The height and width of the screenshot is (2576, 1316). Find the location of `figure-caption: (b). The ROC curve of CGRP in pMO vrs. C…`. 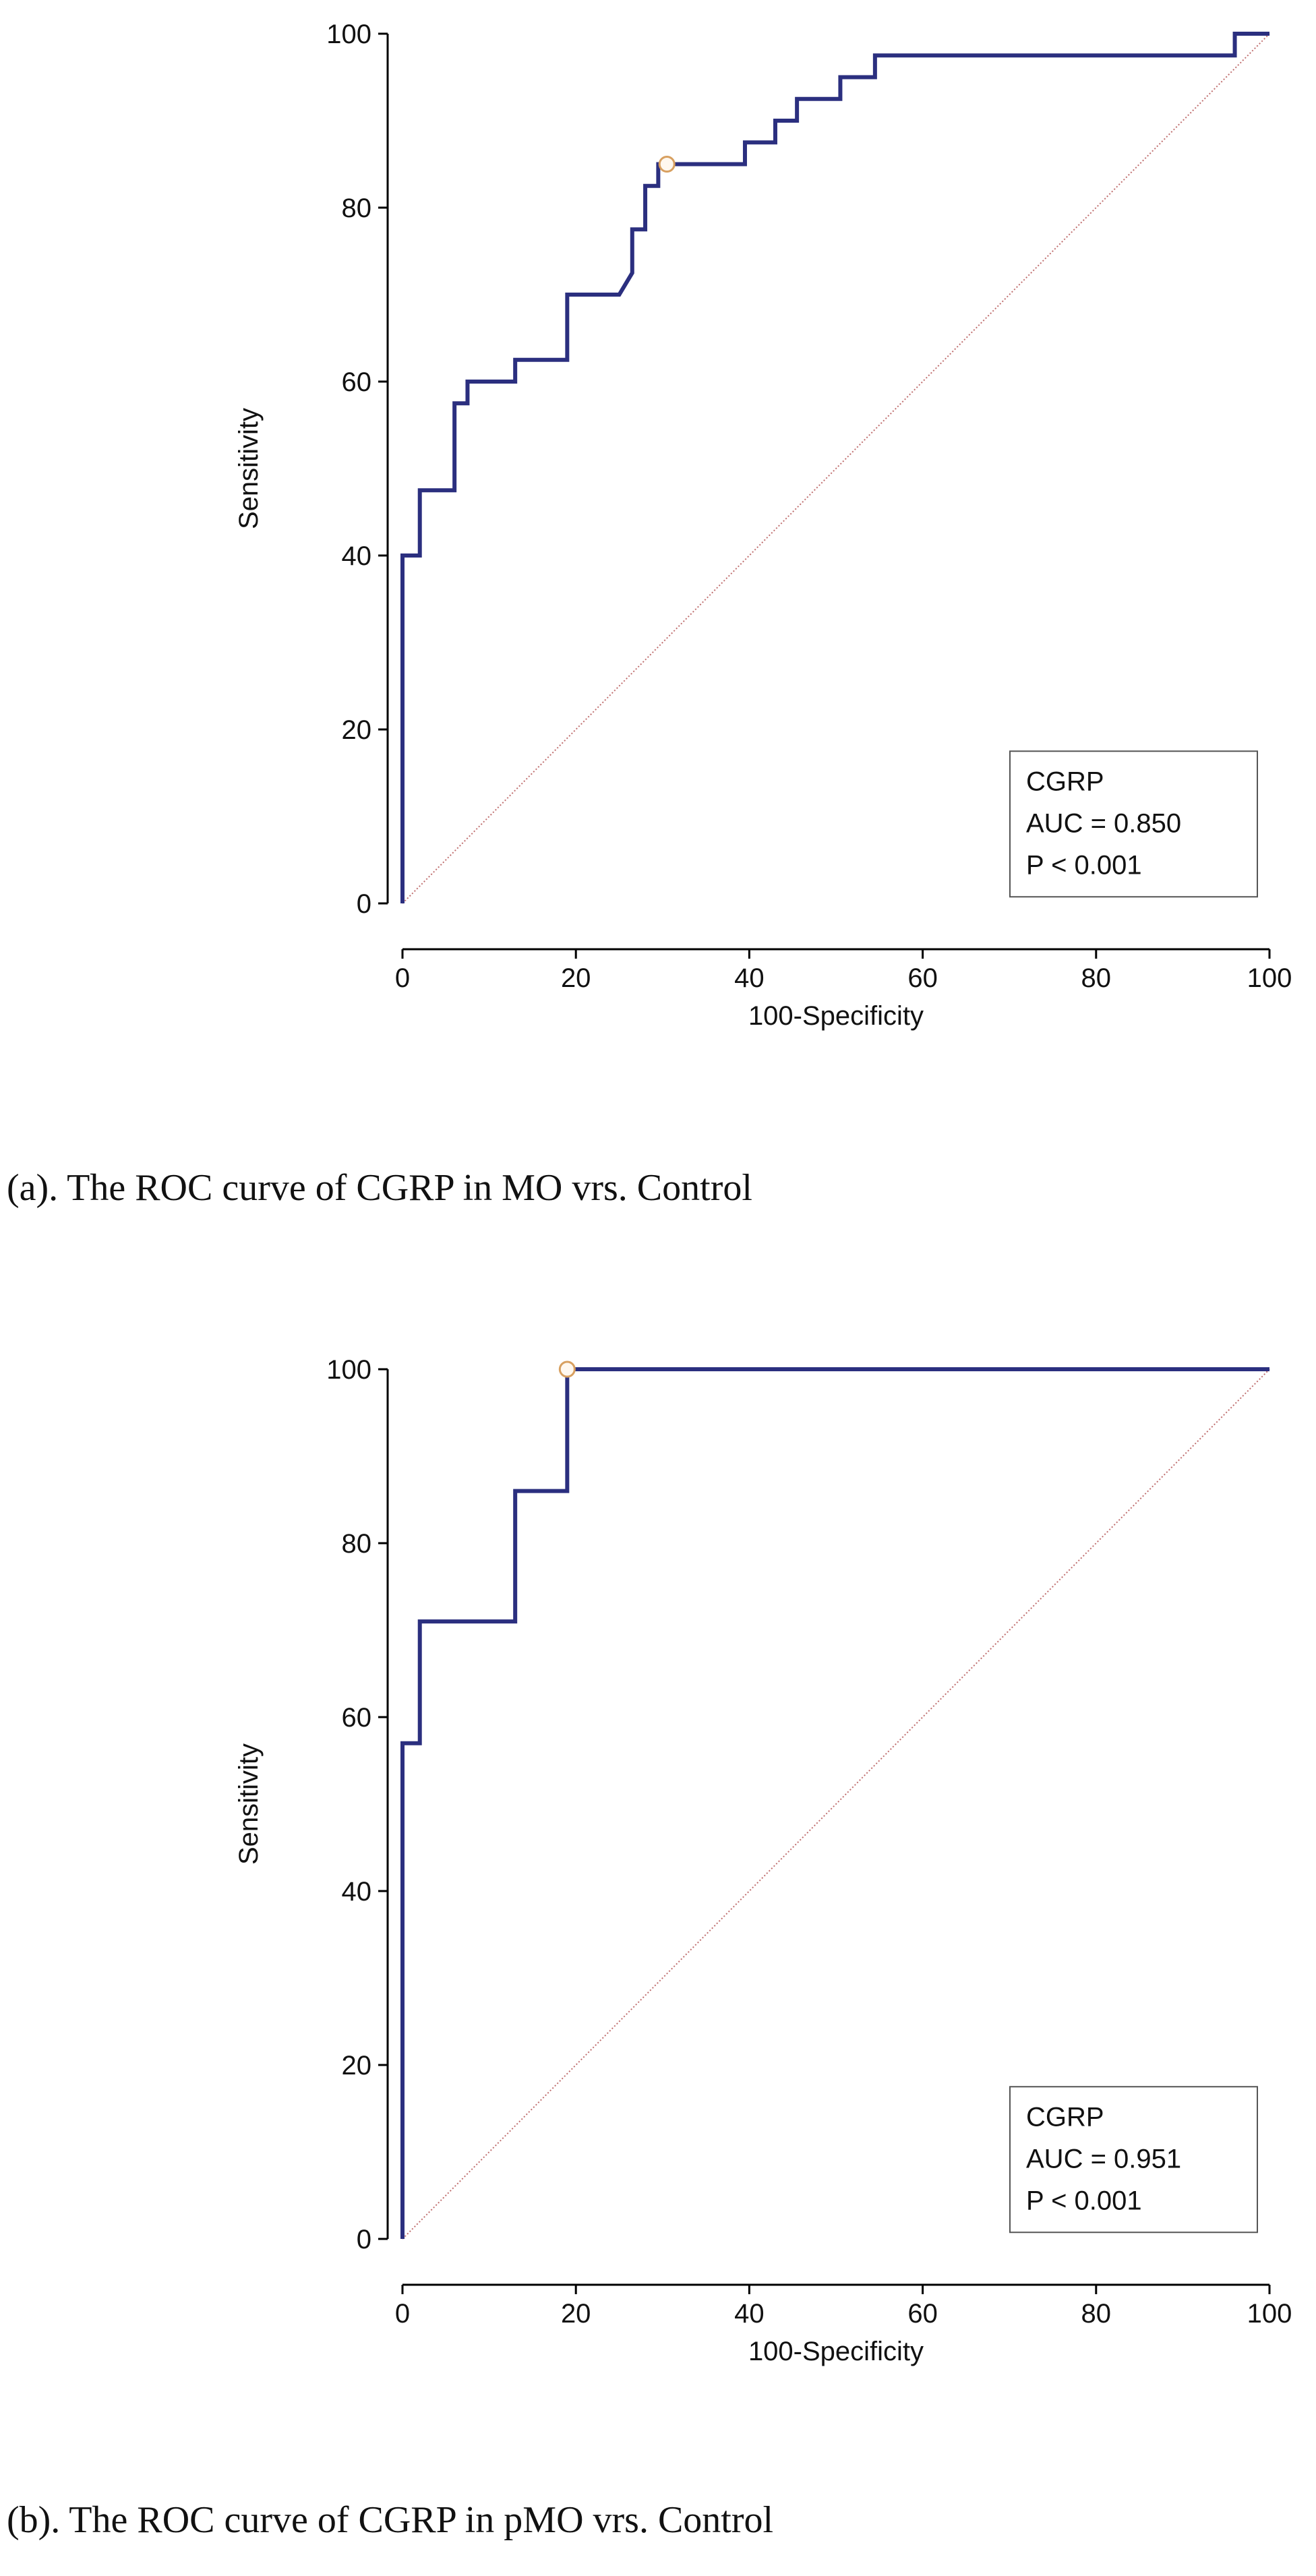

figure-caption: (b). The ROC curve of CGRP in pMO vrs. C… is located at coordinates (390, 2520).